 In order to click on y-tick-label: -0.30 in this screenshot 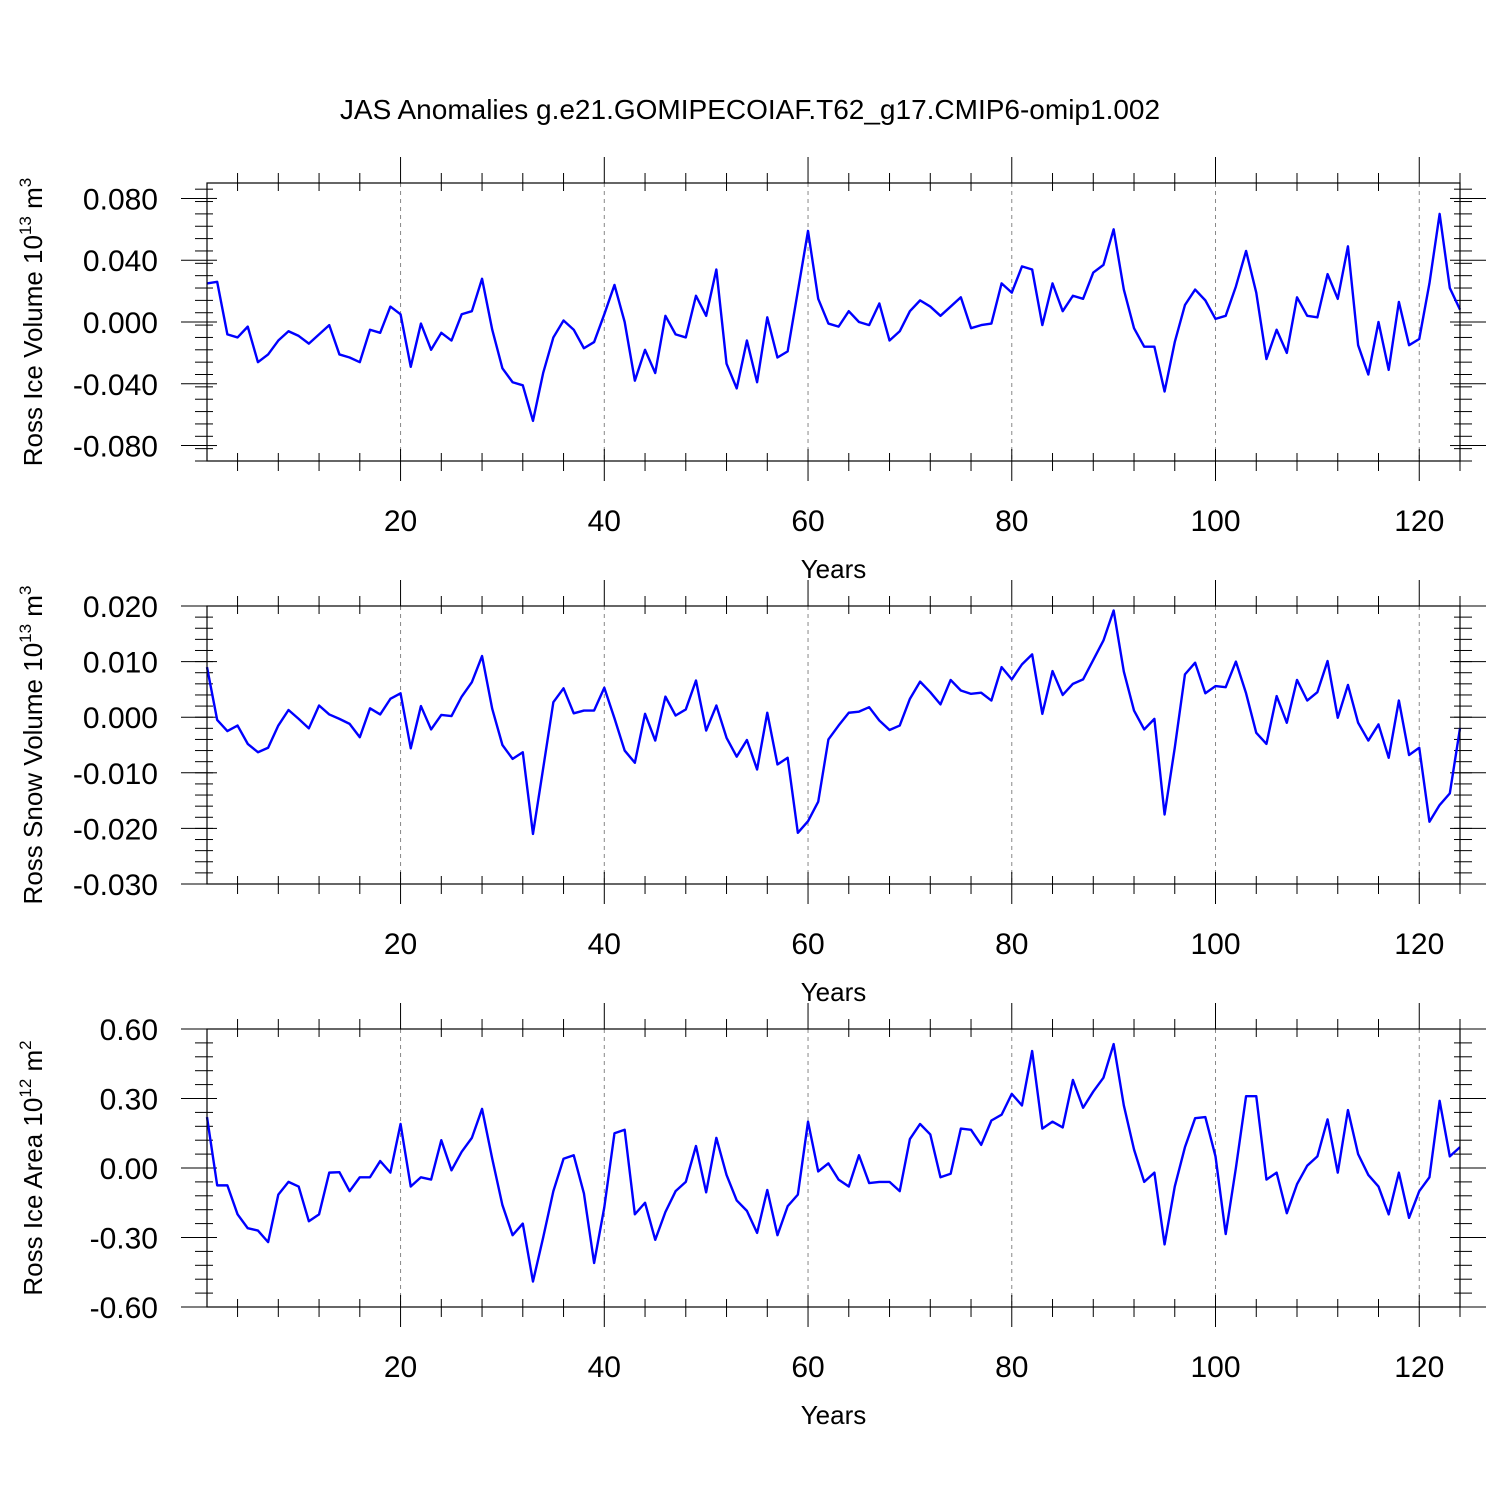, I will do `click(124, 1239)`.